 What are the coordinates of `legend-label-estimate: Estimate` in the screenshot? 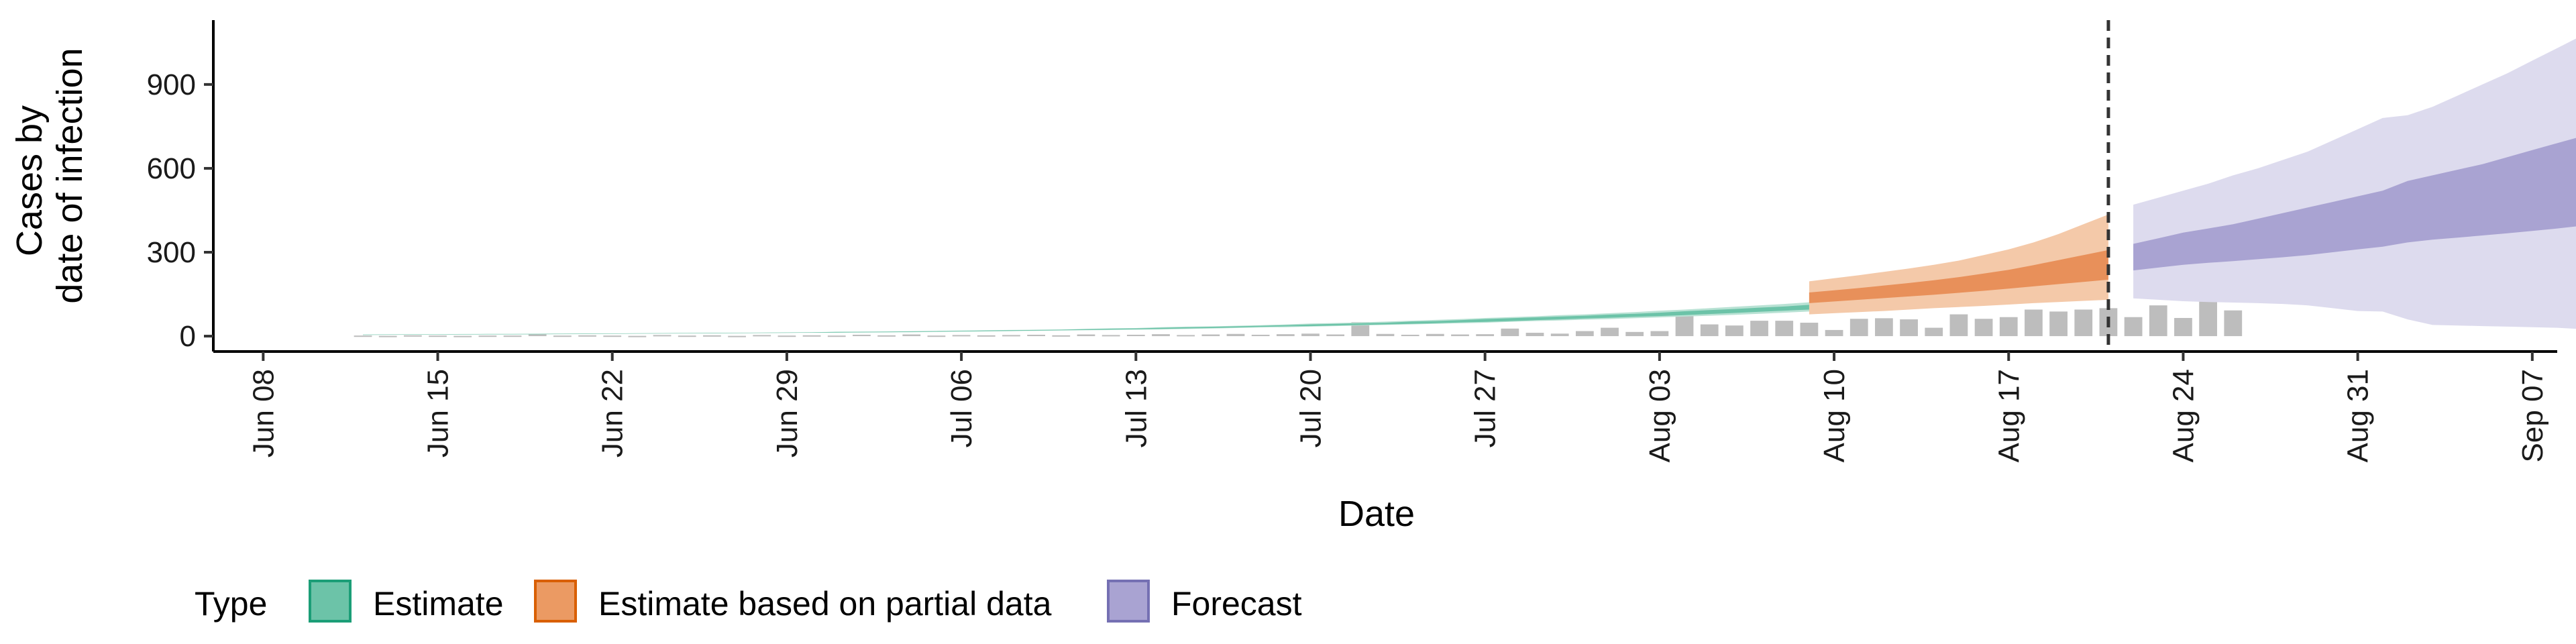 It's located at (438, 604).